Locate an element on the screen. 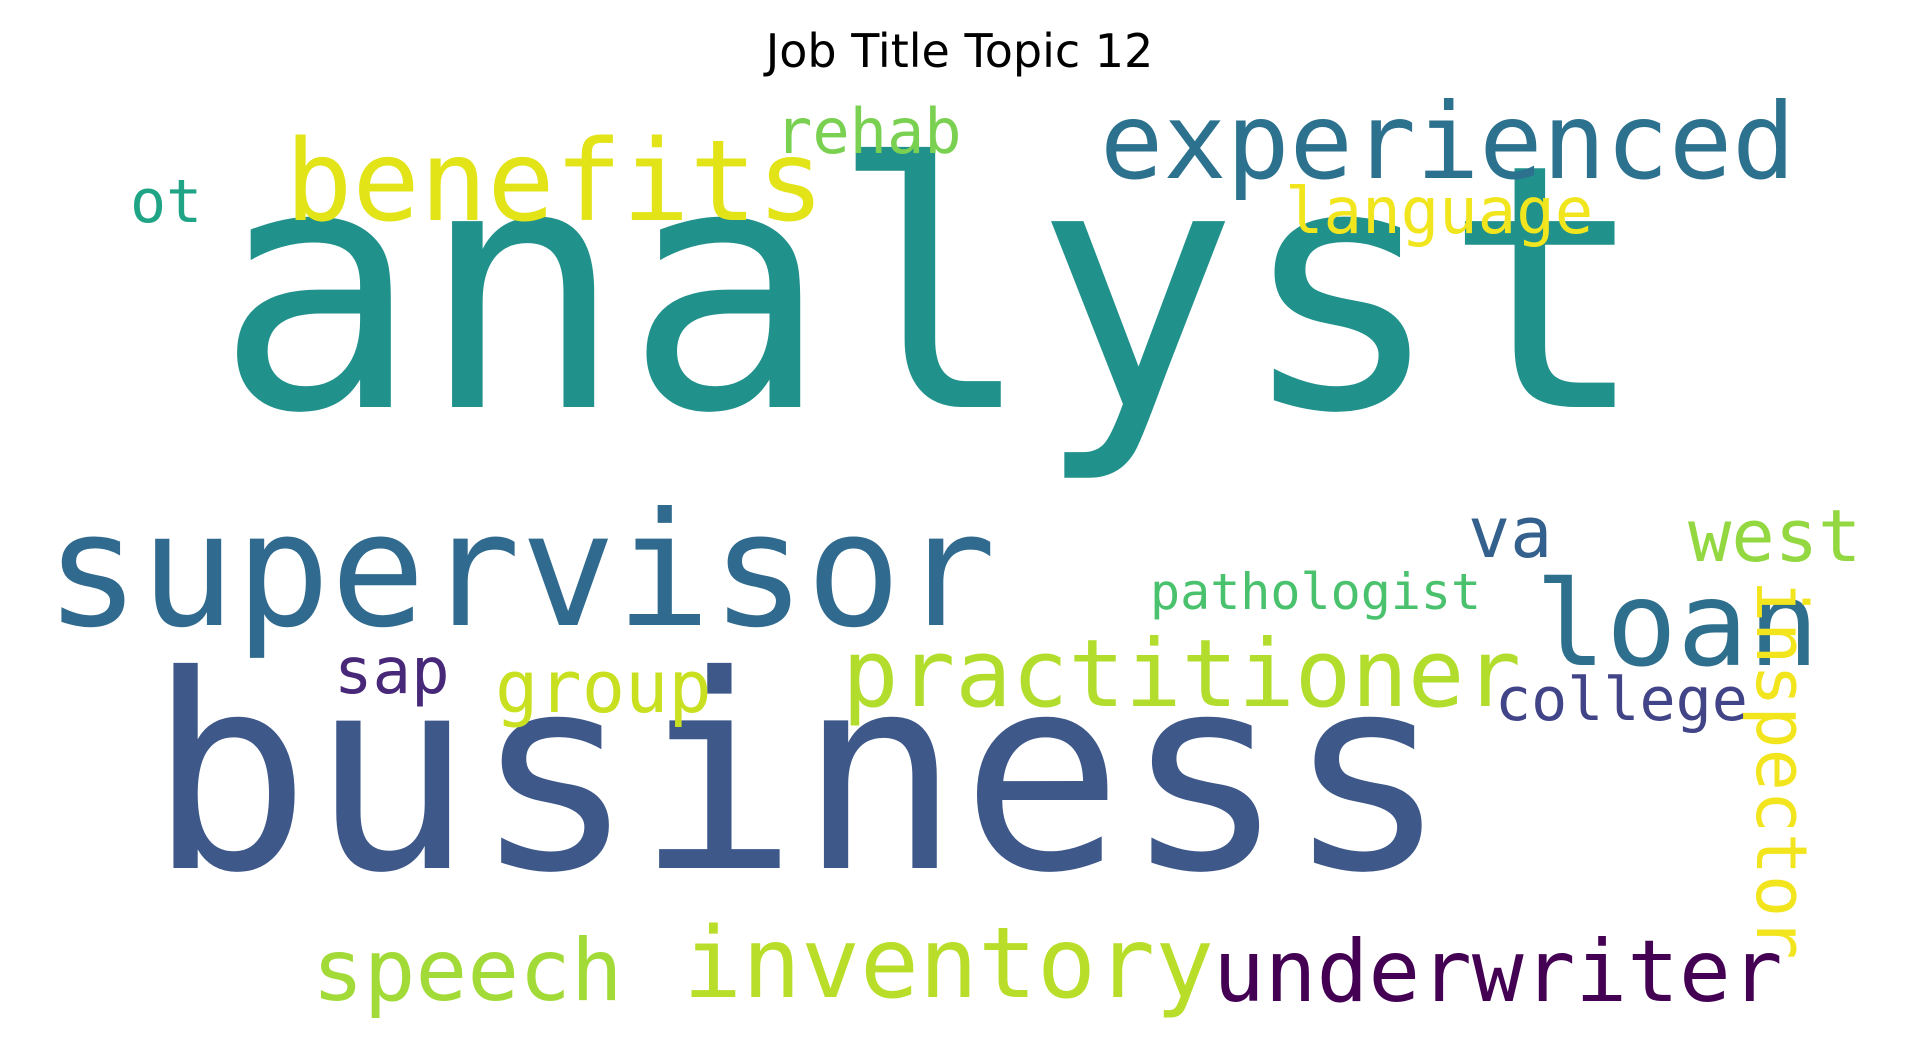 This screenshot has height=1053, width=1919. word-ot: ot is located at coordinates (166, 202).